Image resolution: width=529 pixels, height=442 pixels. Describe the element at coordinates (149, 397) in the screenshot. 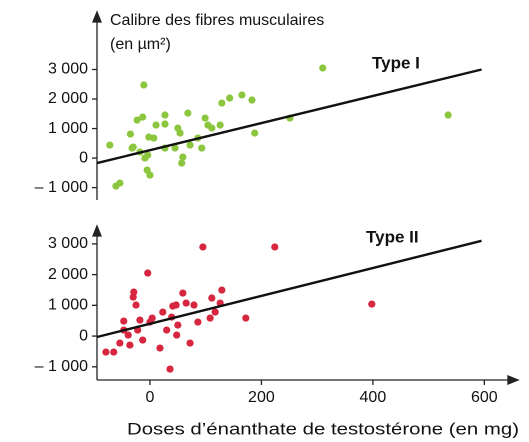

I see `x-tick-label: 0` at that location.